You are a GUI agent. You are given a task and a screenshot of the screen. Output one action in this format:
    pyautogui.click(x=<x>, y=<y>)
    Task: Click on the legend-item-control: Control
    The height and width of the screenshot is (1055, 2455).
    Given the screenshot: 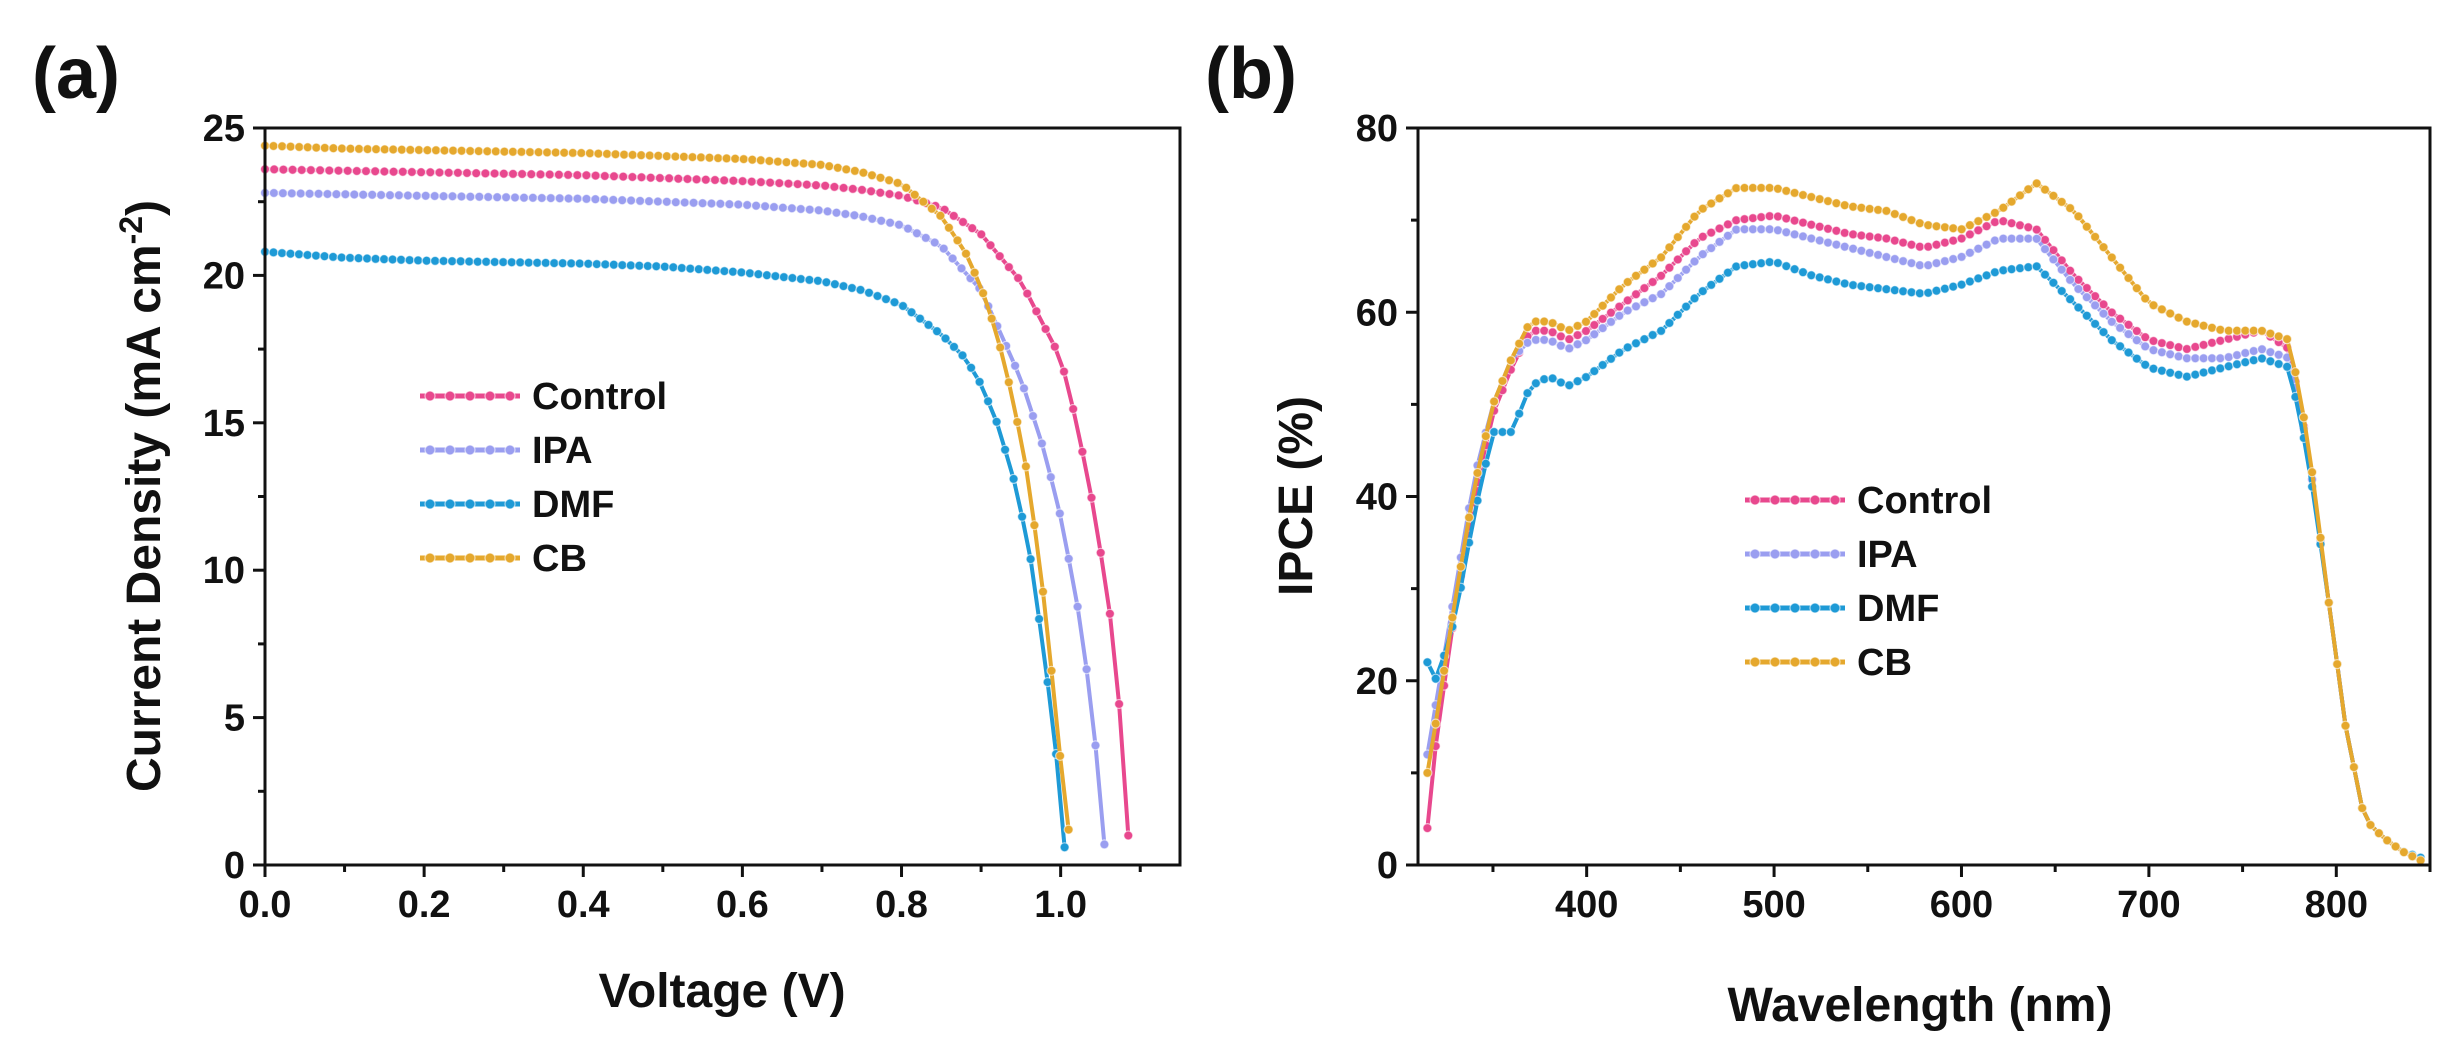 What is the action you would take?
    pyautogui.click(x=543, y=397)
    